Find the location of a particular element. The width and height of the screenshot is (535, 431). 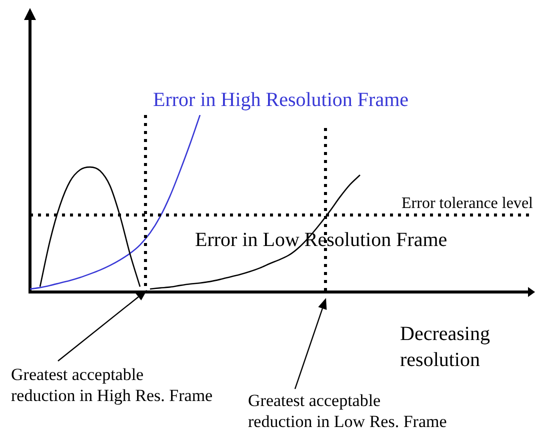

ref-line-label: Error tolerance level is located at coordinates (467, 204).